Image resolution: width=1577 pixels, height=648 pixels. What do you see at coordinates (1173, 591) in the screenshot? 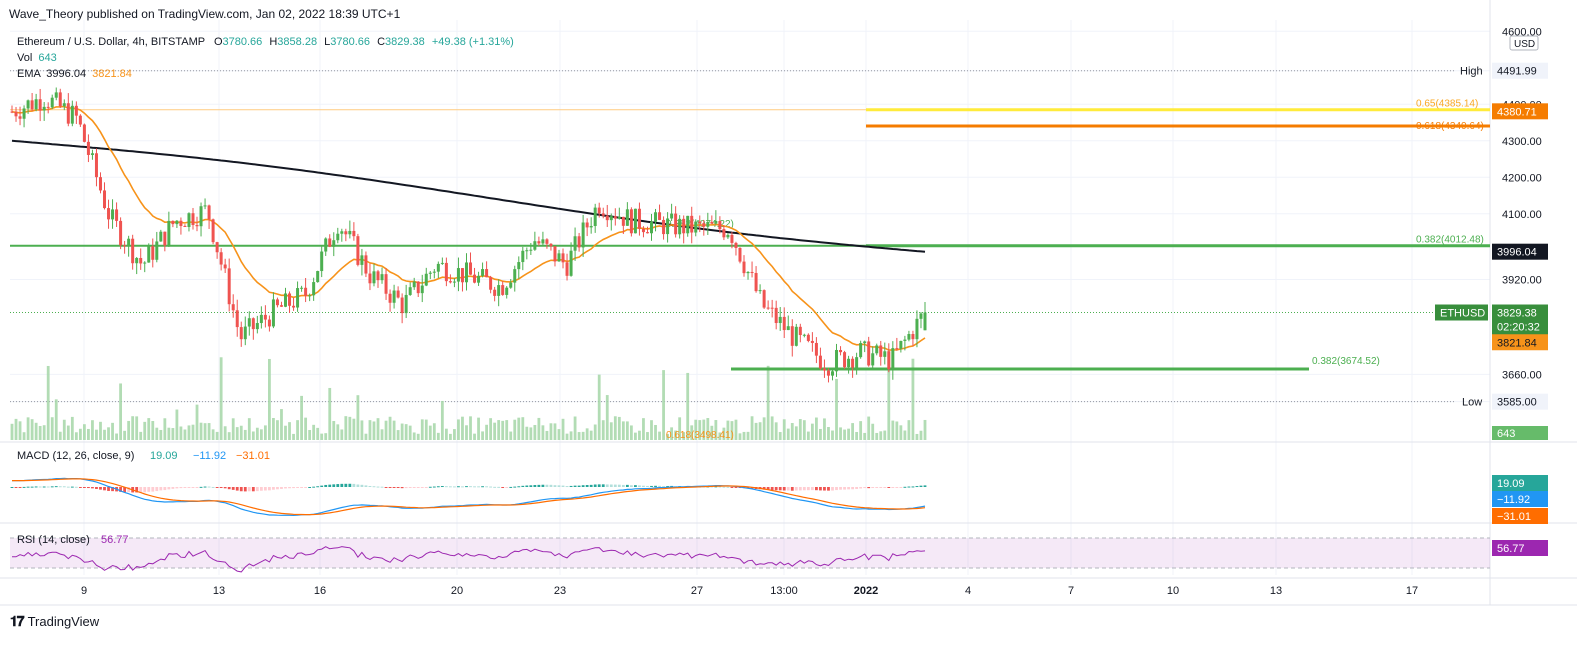
I see `time-tick: 10` at bounding box center [1173, 591].